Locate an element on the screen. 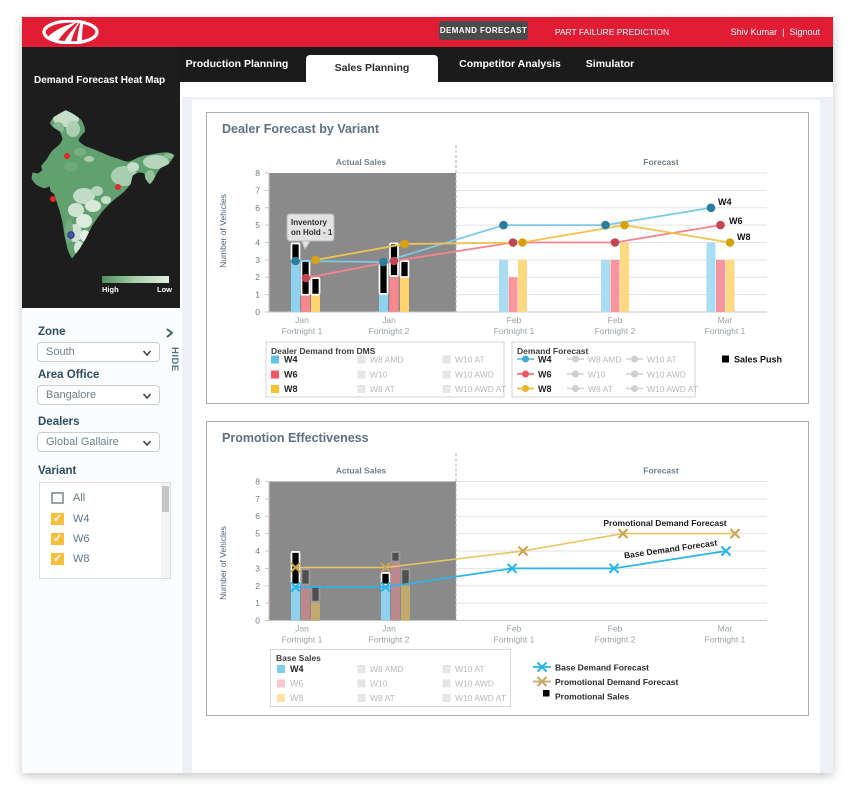 The image size is (855, 798). svg-text: Promotional Sales is located at coordinates (592, 697).